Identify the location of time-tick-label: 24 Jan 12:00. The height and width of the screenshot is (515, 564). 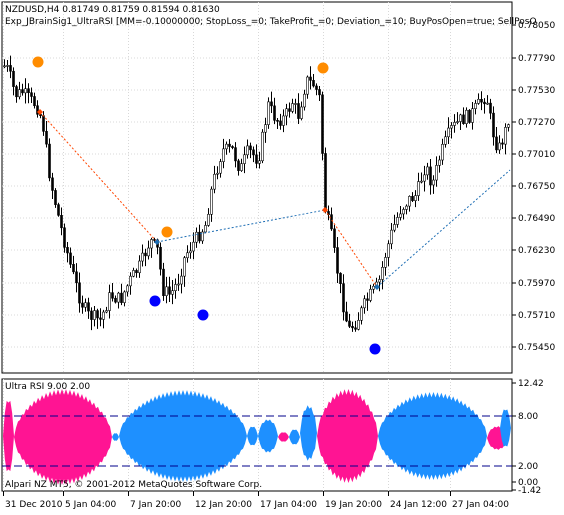
(418, 505).